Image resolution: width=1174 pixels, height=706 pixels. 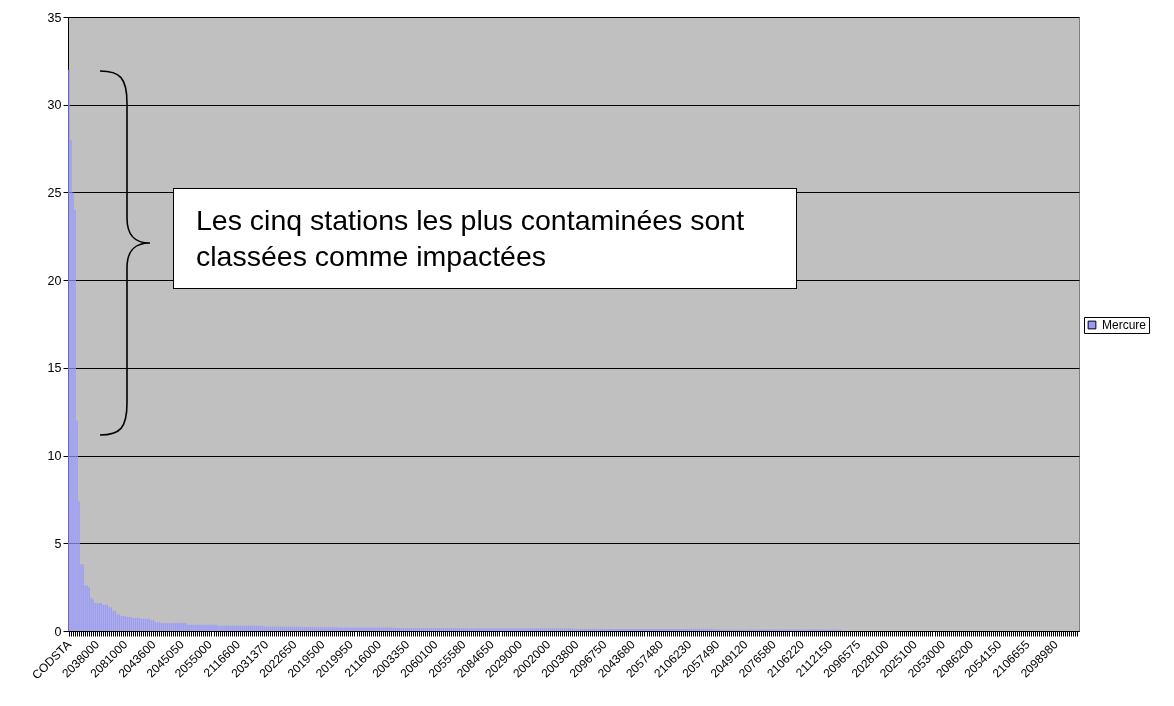 I want to click on y-tick-label: 10, so click(x=54, y=456).